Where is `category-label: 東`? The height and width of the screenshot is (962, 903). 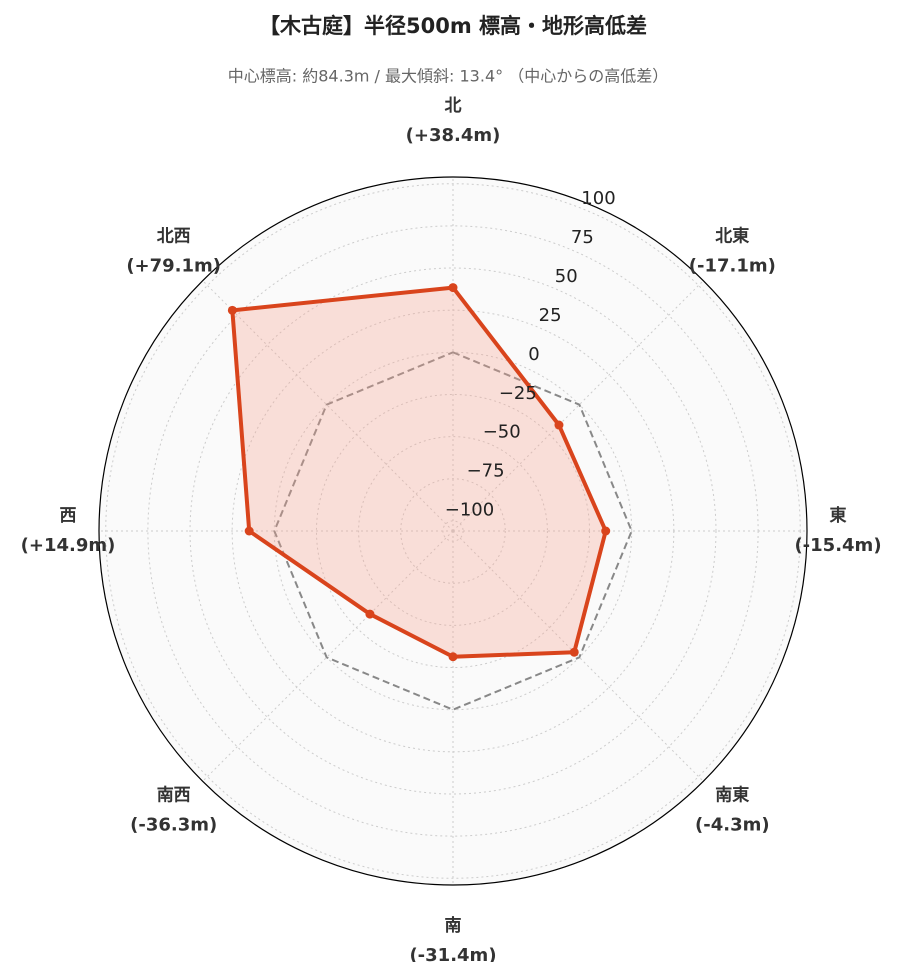 category-label: 東 is located at coordinates (838, 515).